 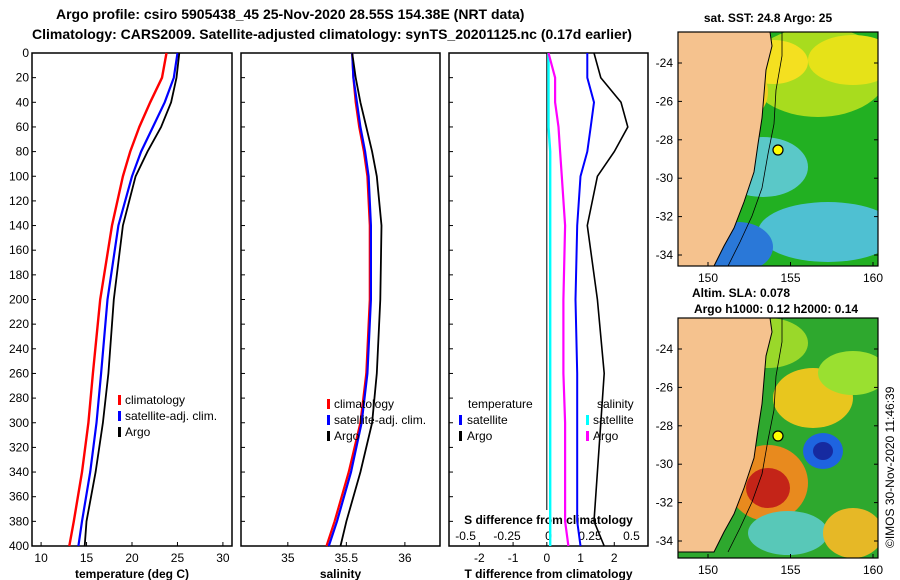 I want to click on depth-tick-label: 320, so click(x=19, y=447).